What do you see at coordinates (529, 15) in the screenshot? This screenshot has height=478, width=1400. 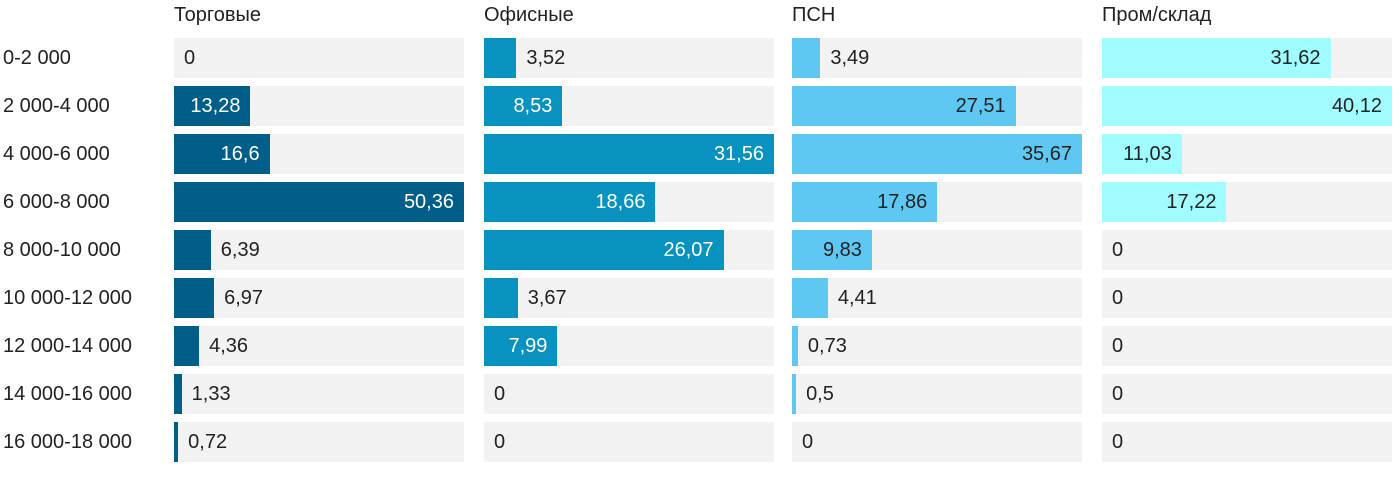 I see `panel-title: Офисные` at bounding box center [529, 15].